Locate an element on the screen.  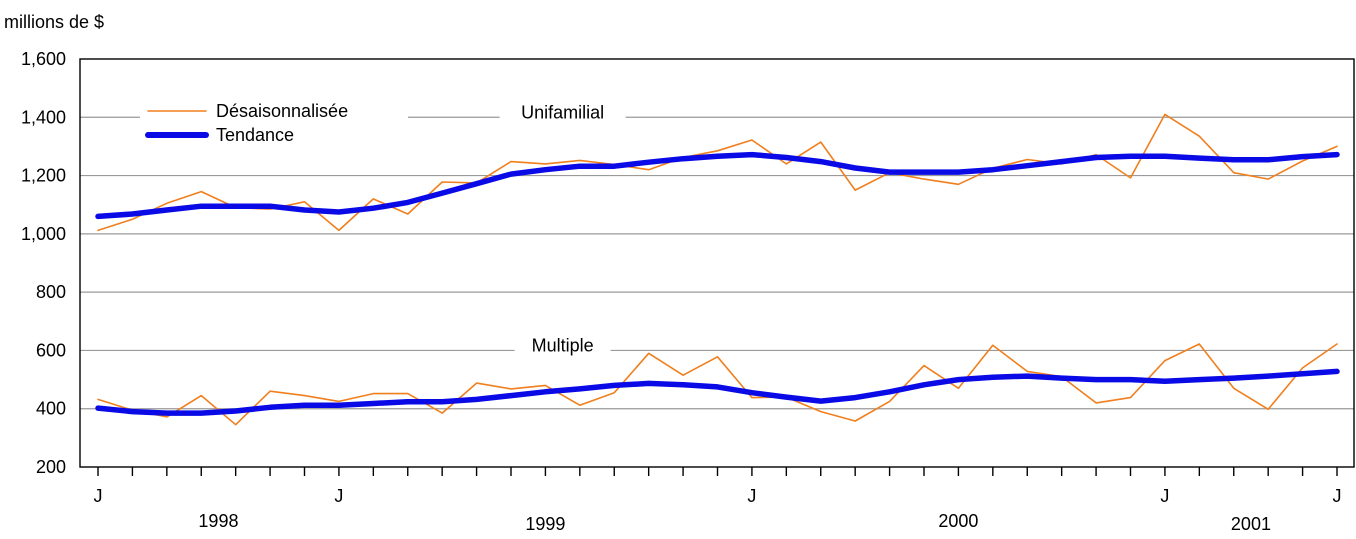
legend-label: Tendance is located at coordinates (255, 135).